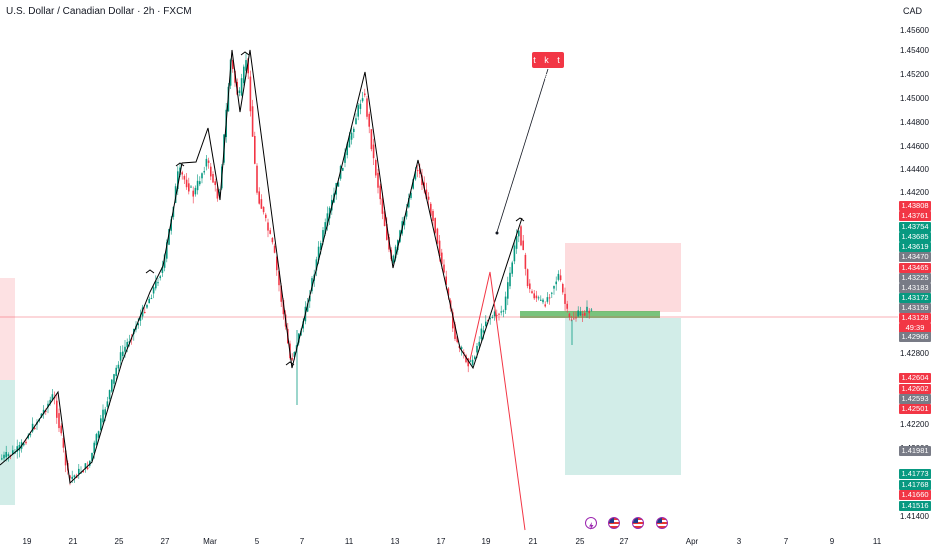 This screenshot has width=932, height=550. I want to click on price-tick: 1.44800, so click(914, 122).